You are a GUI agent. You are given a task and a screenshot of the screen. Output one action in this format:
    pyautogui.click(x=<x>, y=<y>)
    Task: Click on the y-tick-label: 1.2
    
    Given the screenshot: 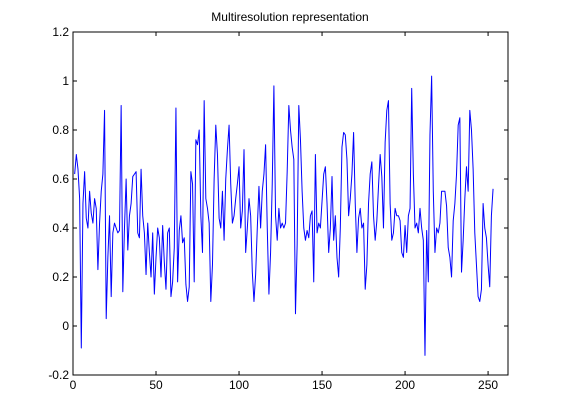 What is the action you would take?
    pyautogui.click(x=60, y=32)
    